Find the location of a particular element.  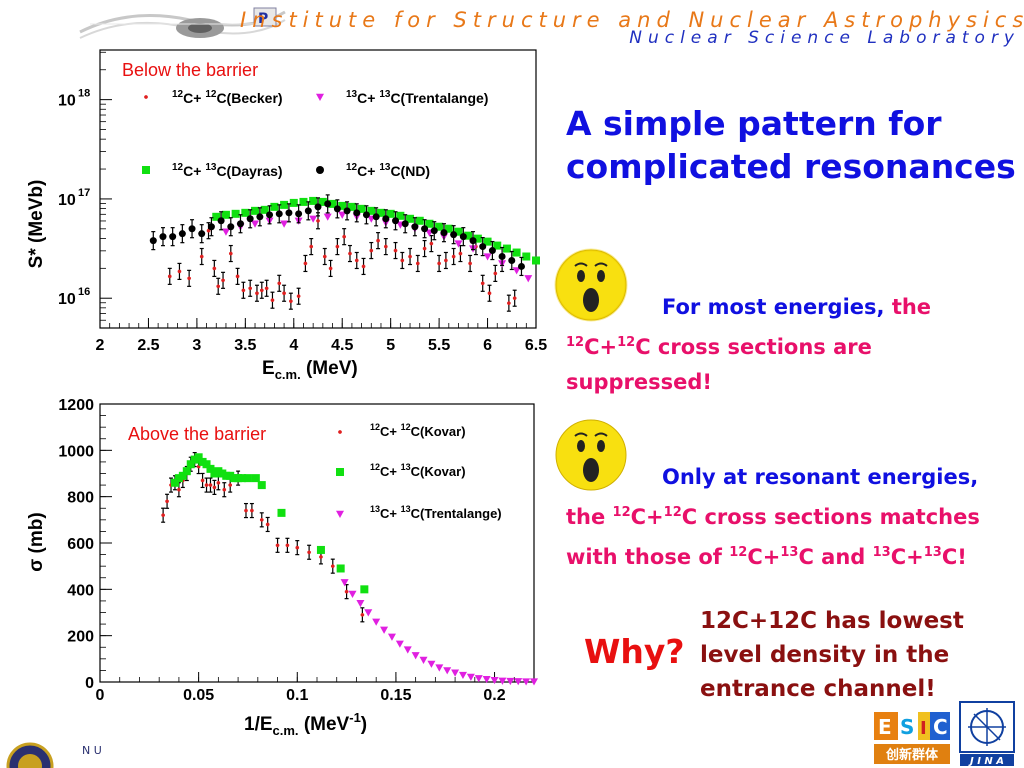

y-tick-exponent: 18 is located at coordinates (84, 94).